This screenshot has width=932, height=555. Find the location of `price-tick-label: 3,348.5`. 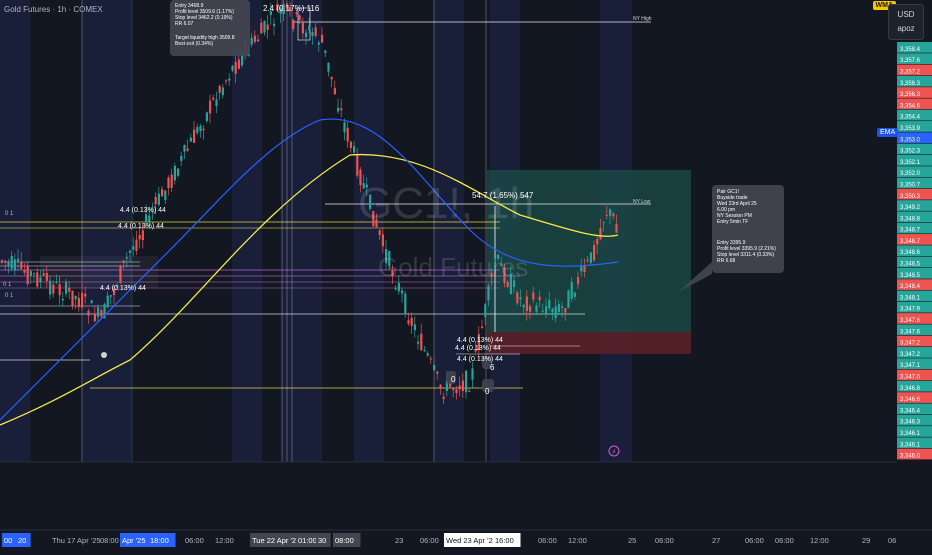

price-tick-label: 3,348.5 is located at coordinates (910, 276).